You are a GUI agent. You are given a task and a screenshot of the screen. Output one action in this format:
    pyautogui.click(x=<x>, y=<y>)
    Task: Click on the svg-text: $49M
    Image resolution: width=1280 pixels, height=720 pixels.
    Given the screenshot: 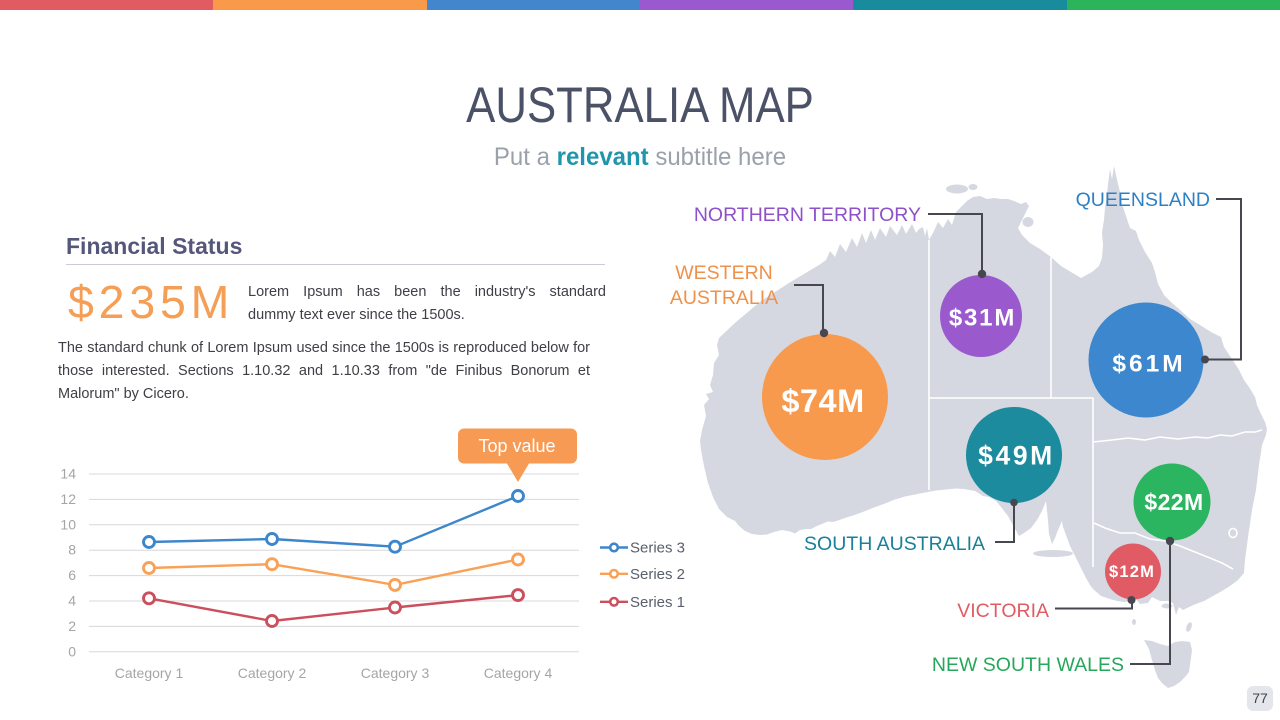 What is the action you would take?
    pyautogui.click(x=1016, y=456)
    